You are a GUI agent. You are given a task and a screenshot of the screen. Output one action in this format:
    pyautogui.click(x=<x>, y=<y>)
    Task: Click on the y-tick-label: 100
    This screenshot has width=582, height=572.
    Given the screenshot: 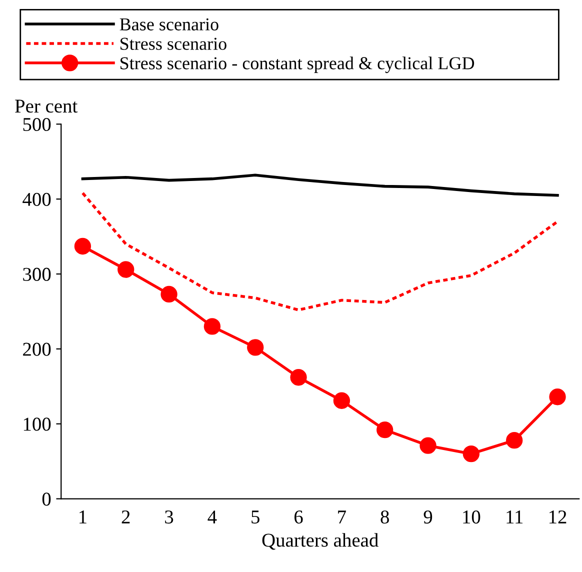 What is the action you would take?
    pyautogui.click(x=37, y=424)
    